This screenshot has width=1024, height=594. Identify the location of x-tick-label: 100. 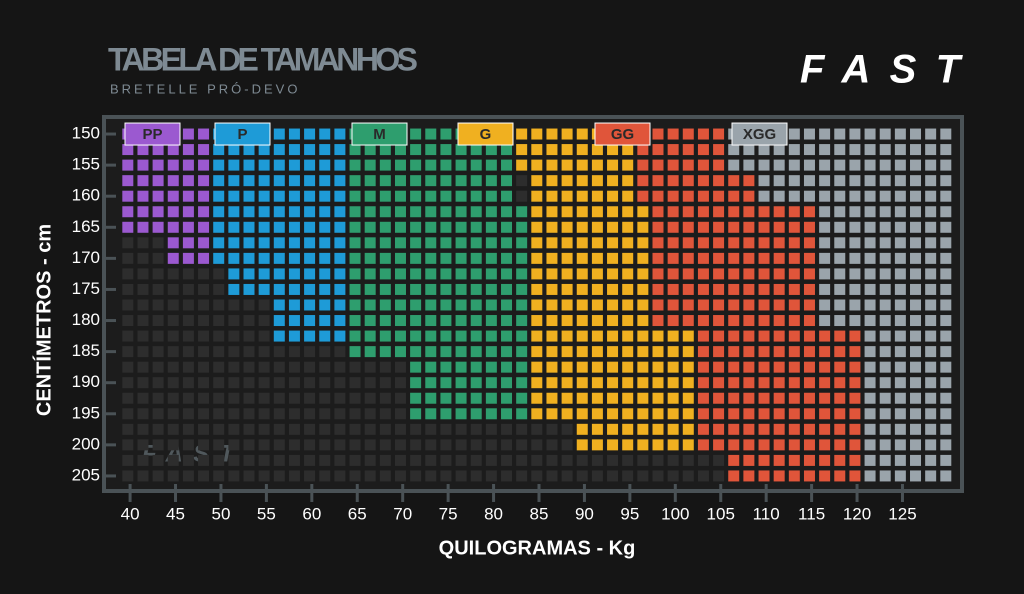
(675, 513).